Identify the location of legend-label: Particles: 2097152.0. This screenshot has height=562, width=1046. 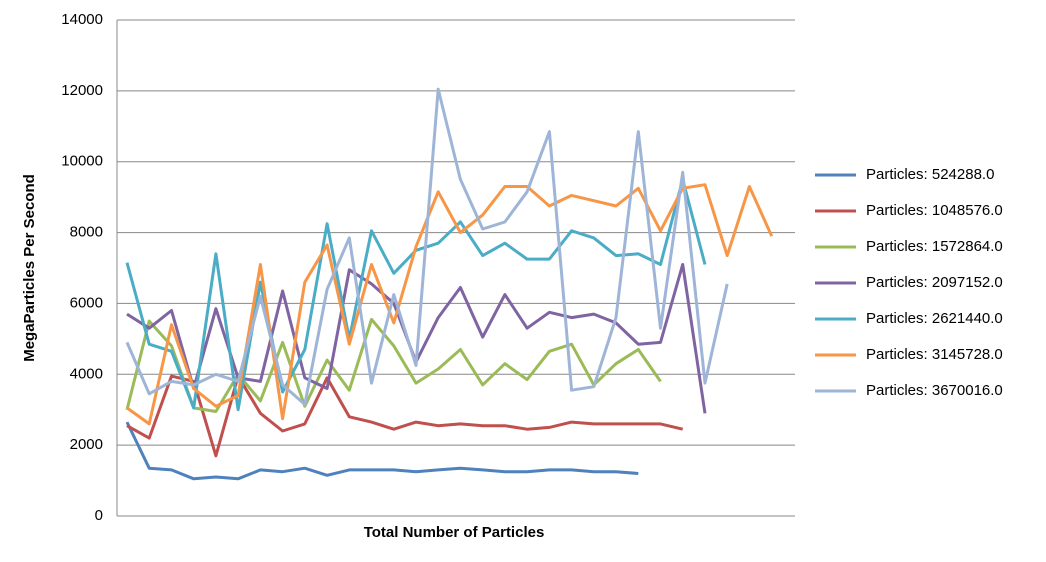
(934, 282).